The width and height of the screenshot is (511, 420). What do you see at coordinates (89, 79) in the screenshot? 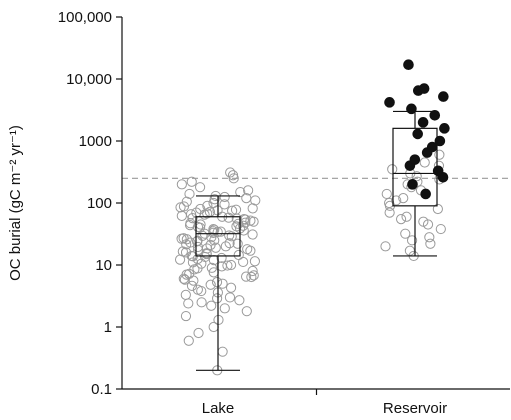
I see `y-tick-label: 10,000` at bounding box center [89, 79].